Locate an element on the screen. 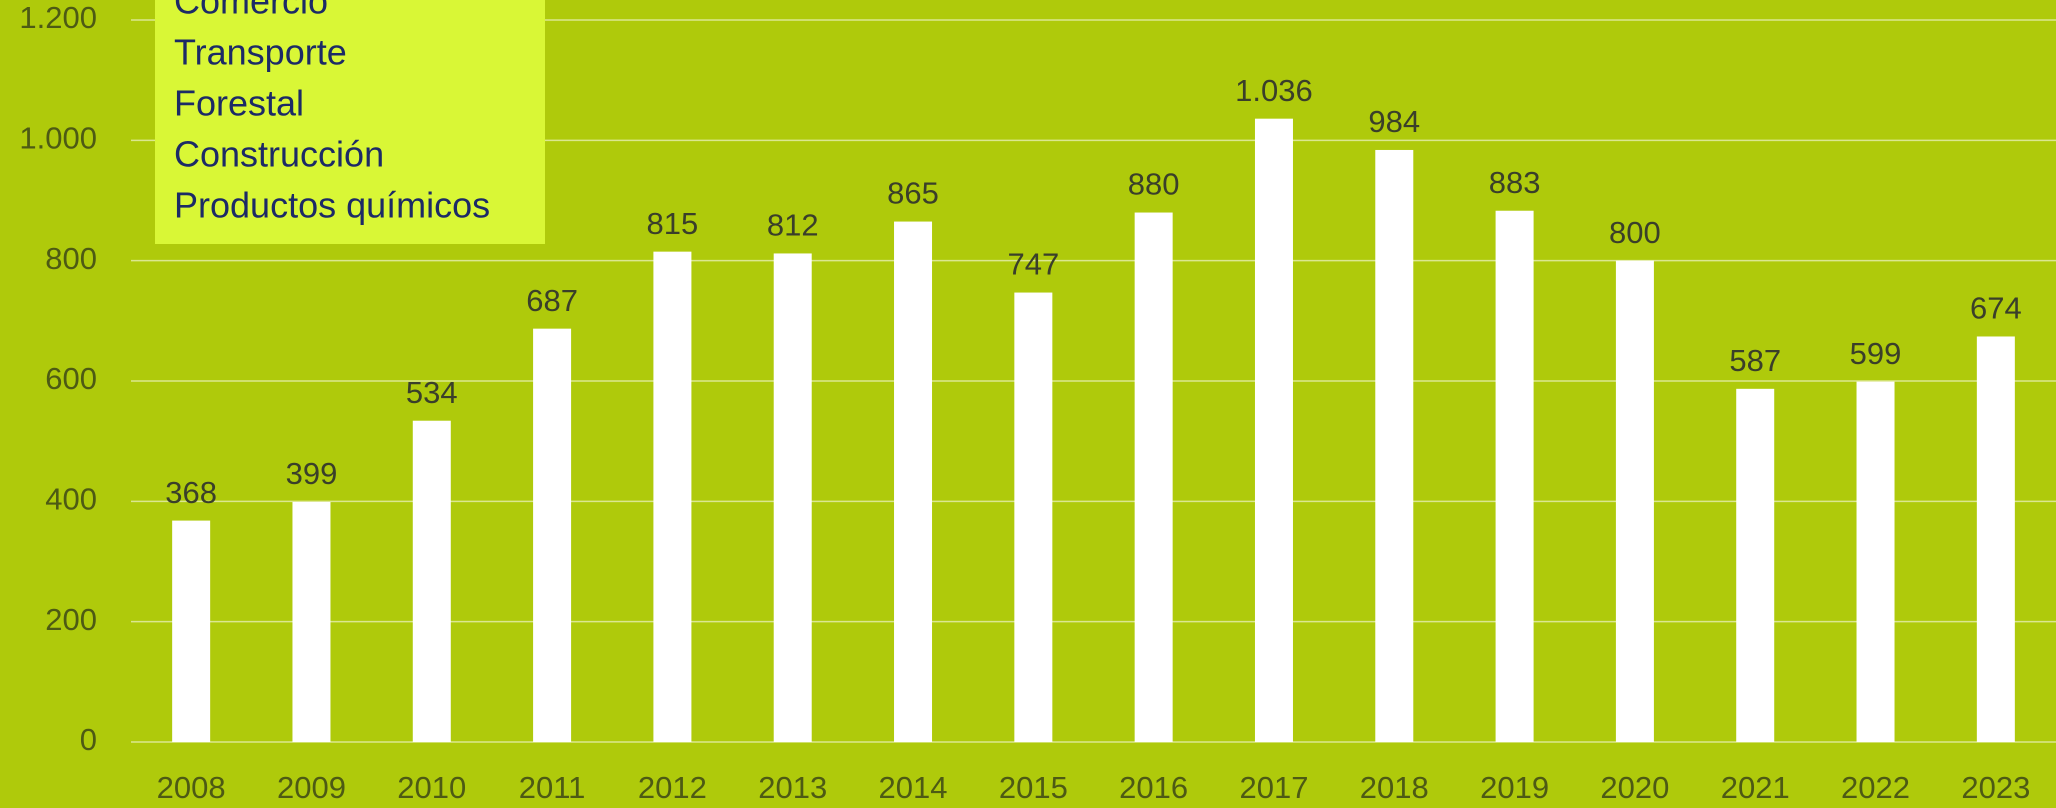 This screenshot has width=2056, height=808. x-tick-label: 2017 is located at coordinates (1273, 787).